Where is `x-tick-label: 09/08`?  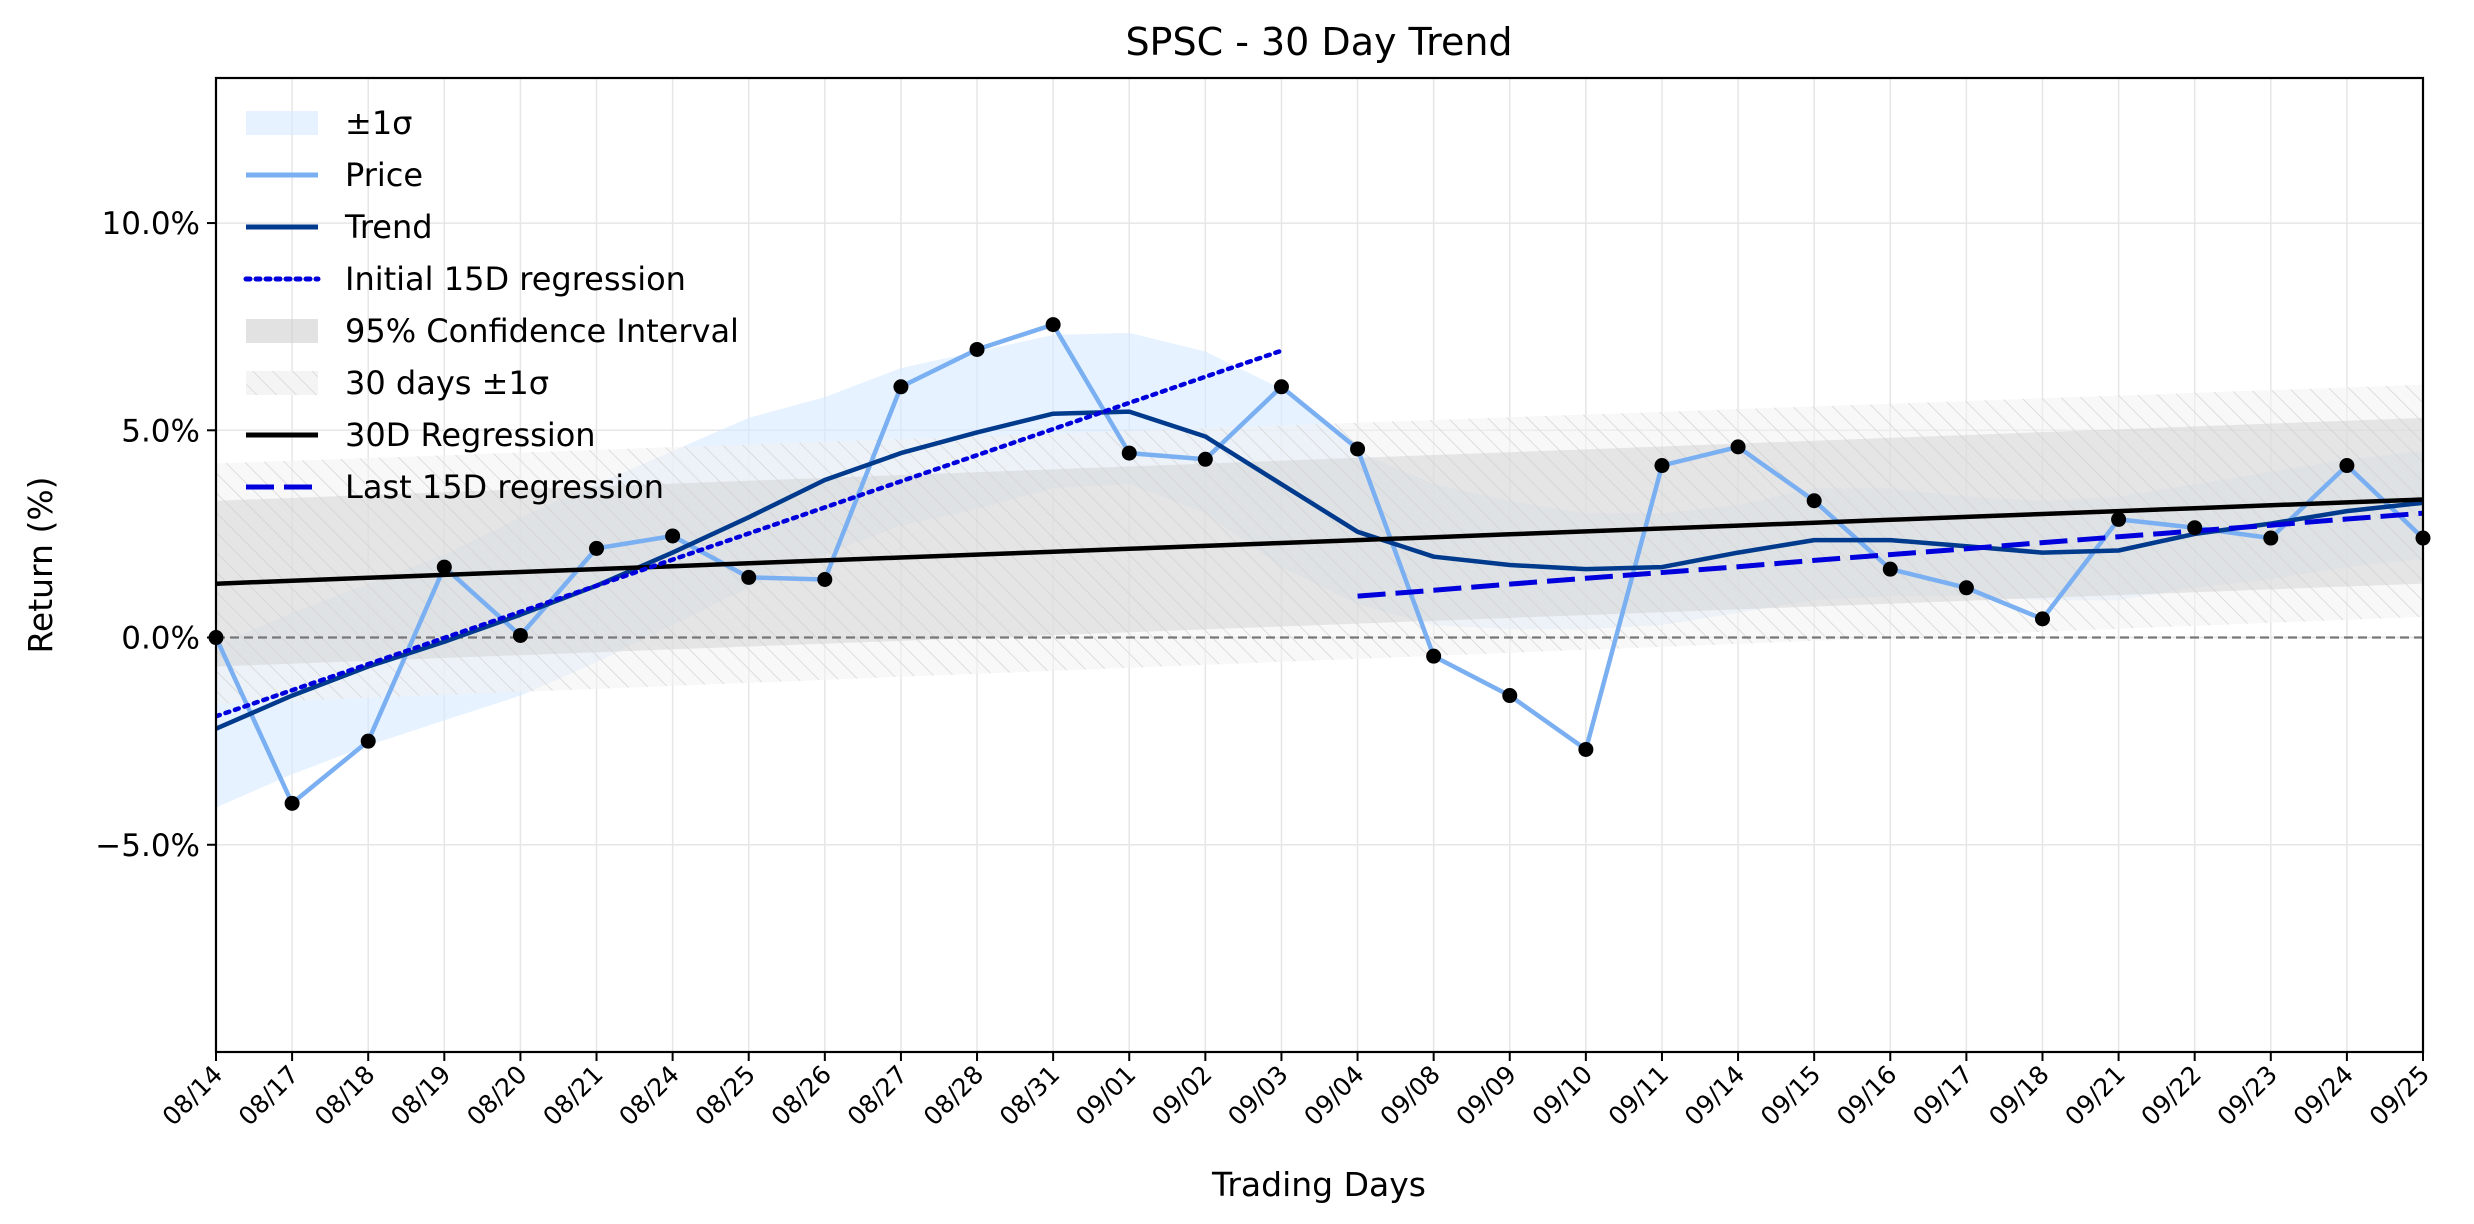
x-tick-label: 09/08 is located at coordinates (1409, 1095).